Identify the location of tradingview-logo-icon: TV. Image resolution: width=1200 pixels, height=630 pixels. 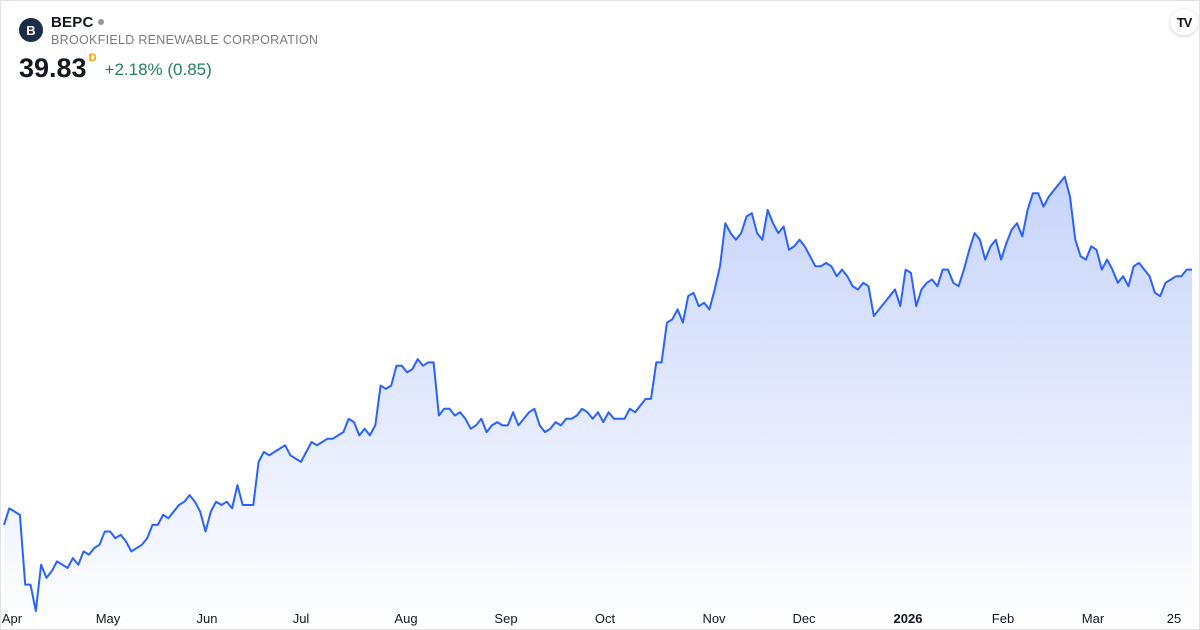
(1184, 22).